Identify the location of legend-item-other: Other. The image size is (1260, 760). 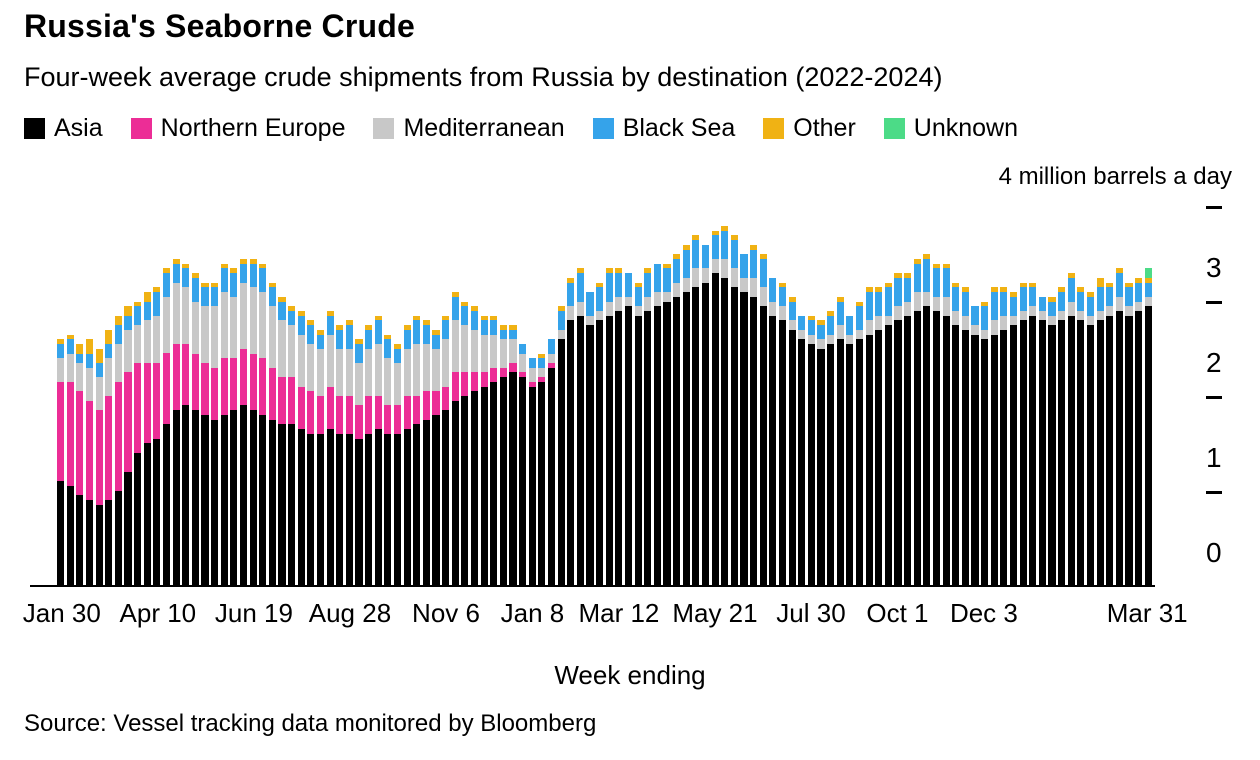
(809, 128).